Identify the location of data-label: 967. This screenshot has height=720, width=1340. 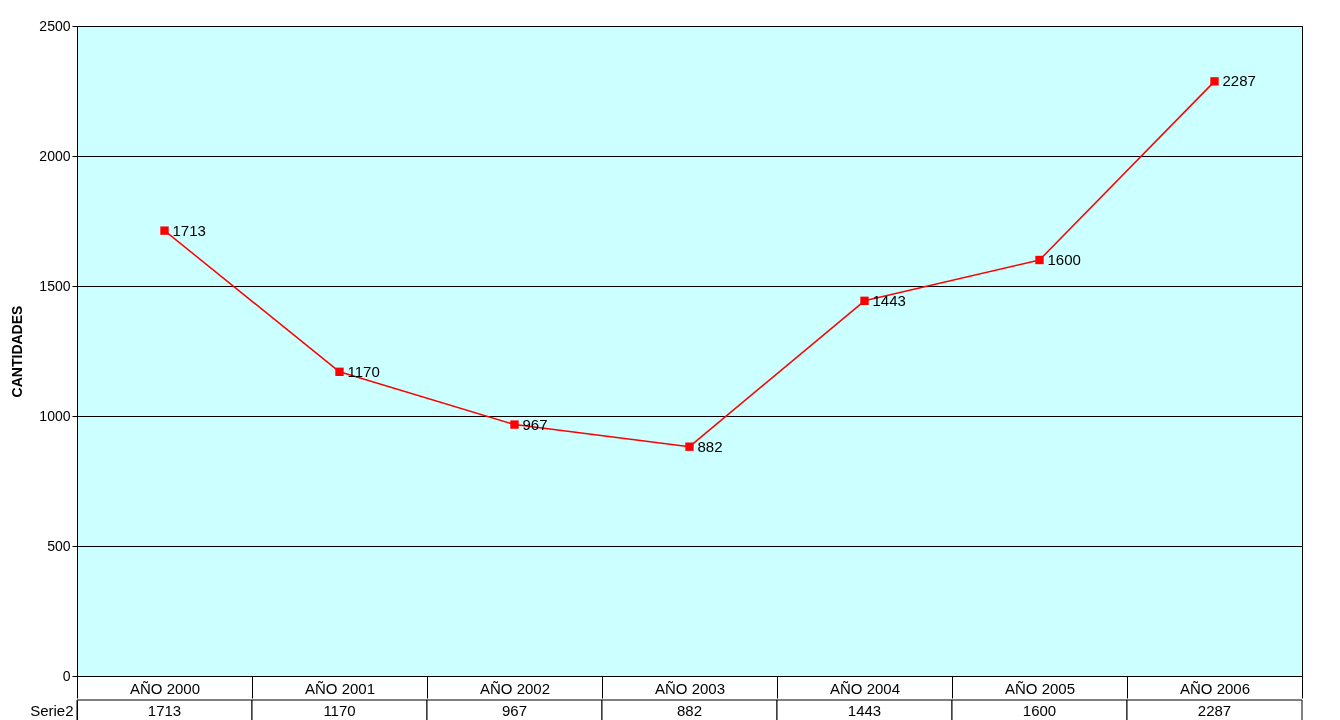
(514, 710).